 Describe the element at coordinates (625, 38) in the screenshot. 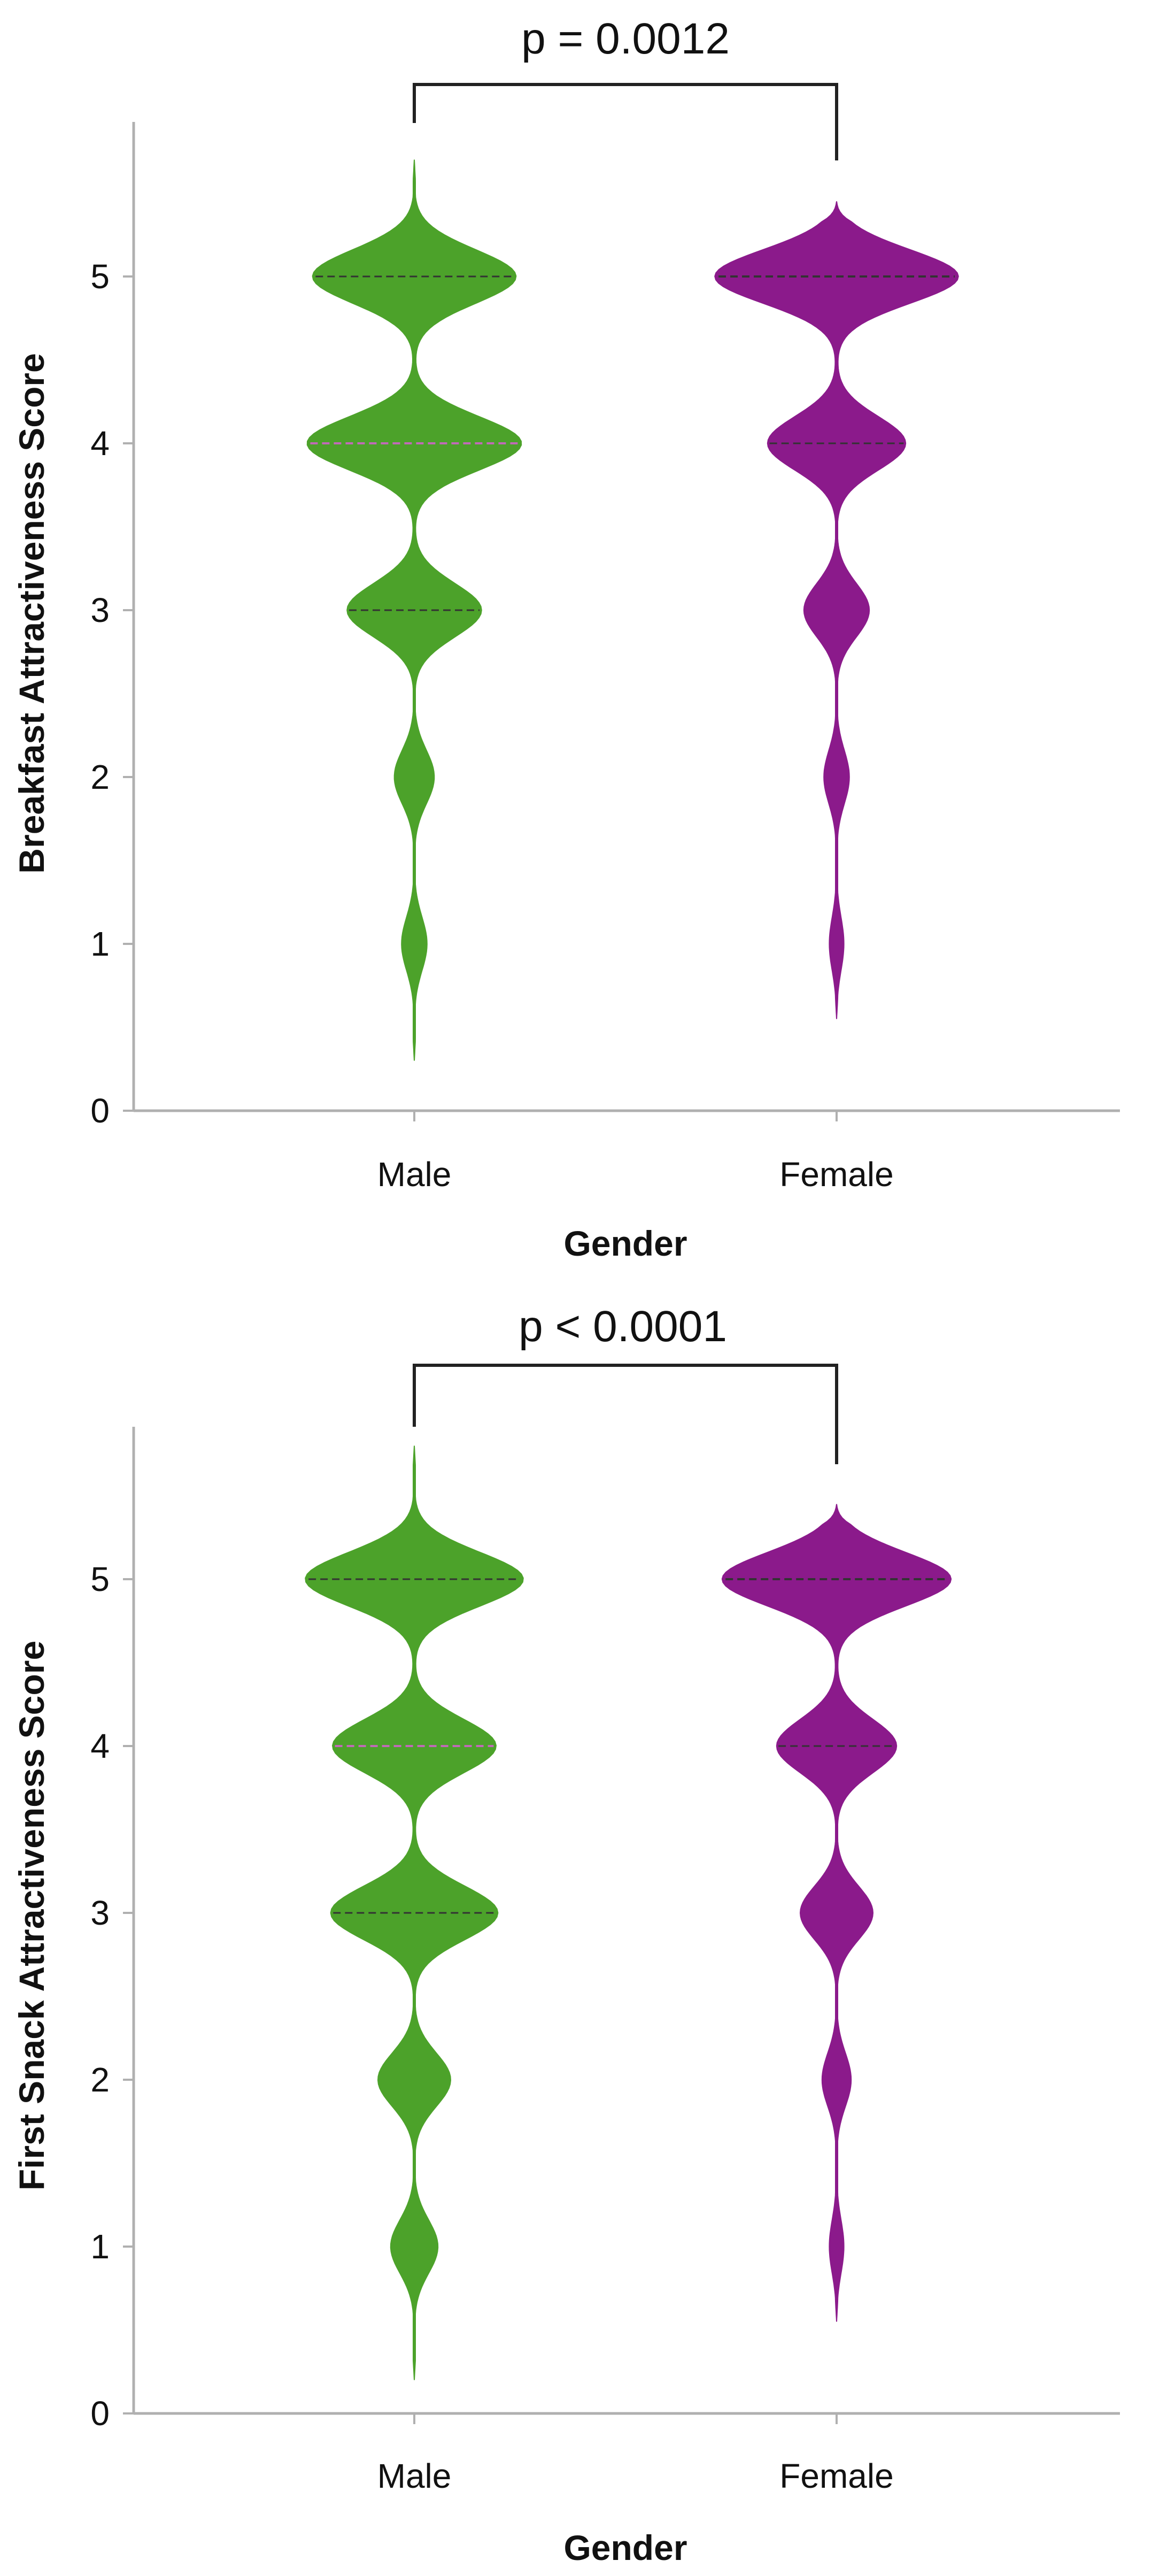

I see `p-value-annotation: p = 0.0012` at that location.